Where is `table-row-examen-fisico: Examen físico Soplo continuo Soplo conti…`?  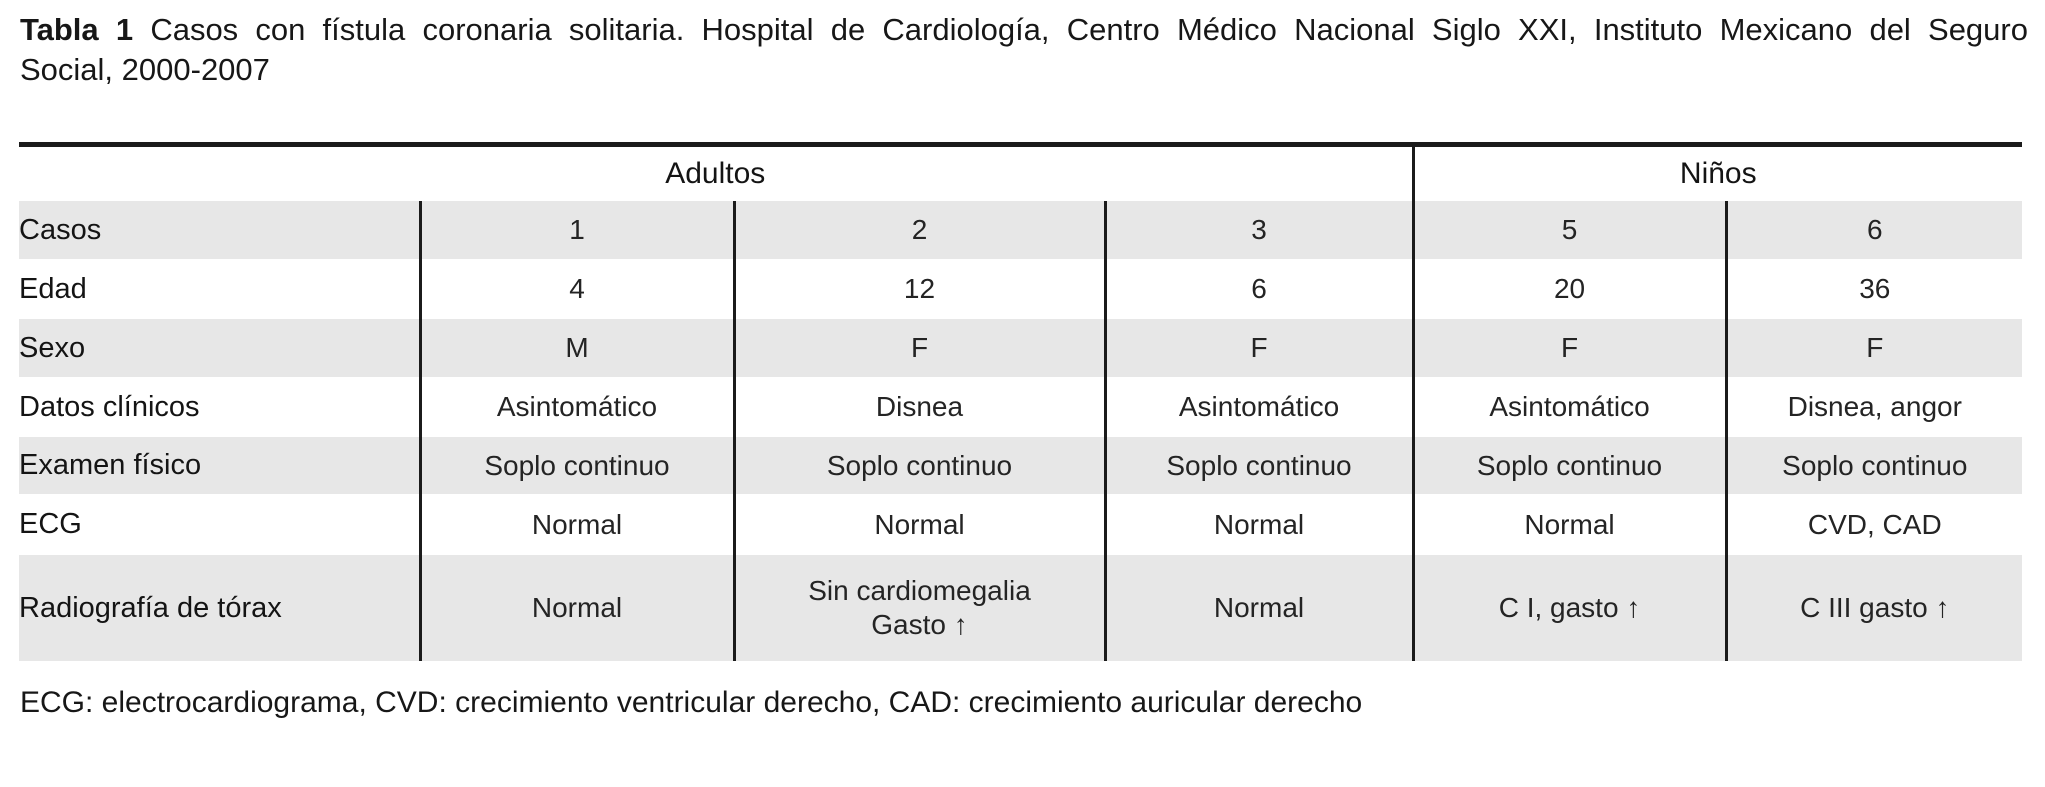 table-row-examen-fisico: Examen físico Soplo continuo Soplo conti… is located at coordinates (1021, 465).